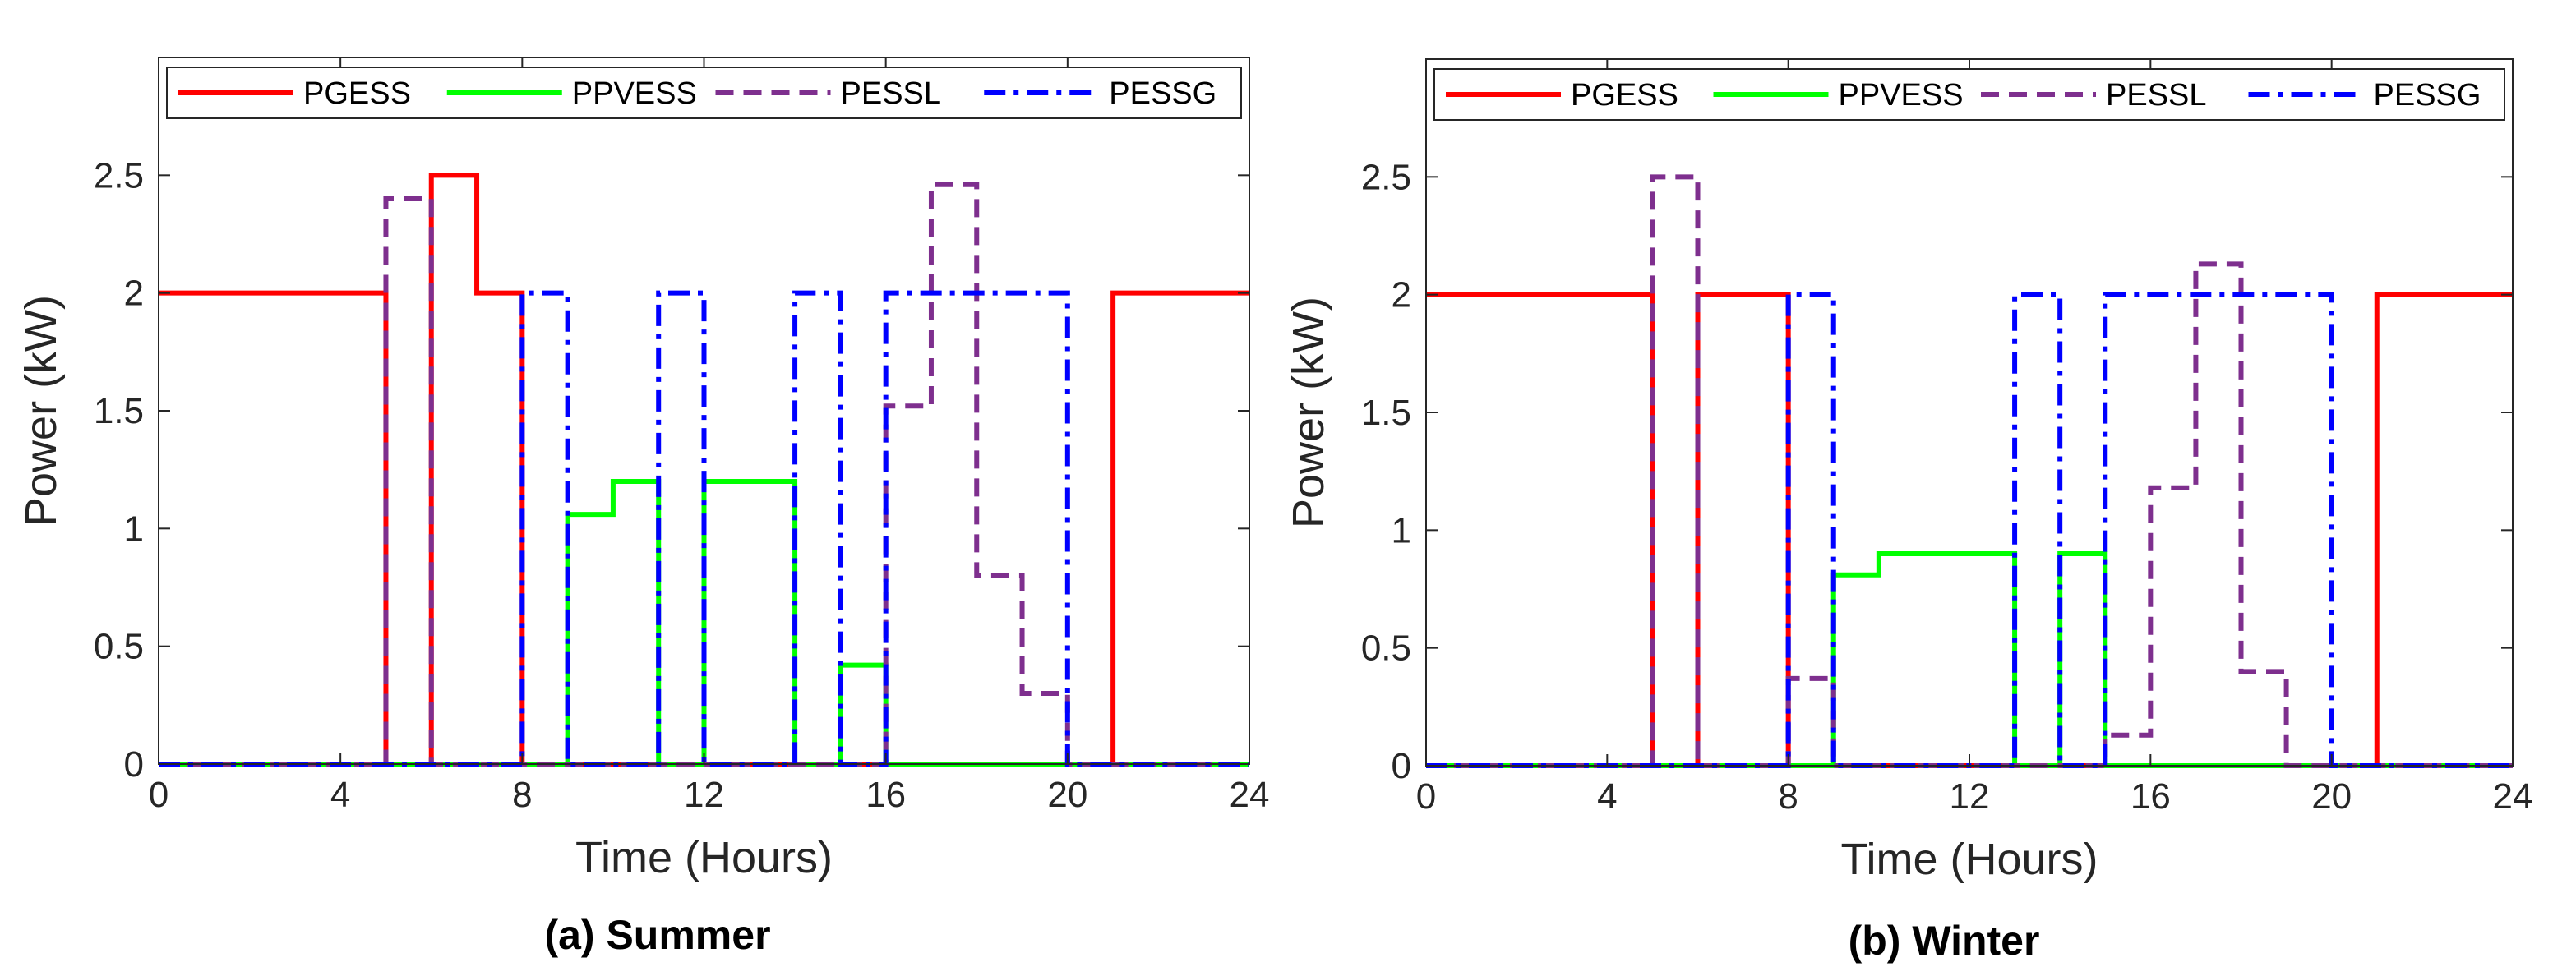 This screenshot has width=2576, height=976. Describe the element at coordinates (1945, 941) in the screenshot. I see `panel-caption: (b) Winter` at that location.